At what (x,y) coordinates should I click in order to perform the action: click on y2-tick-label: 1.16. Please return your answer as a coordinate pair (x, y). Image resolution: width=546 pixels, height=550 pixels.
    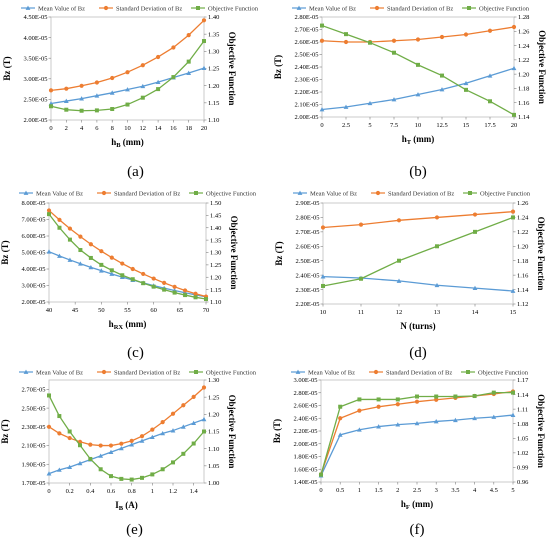
    Looking at the image, I should click on (523, 275).